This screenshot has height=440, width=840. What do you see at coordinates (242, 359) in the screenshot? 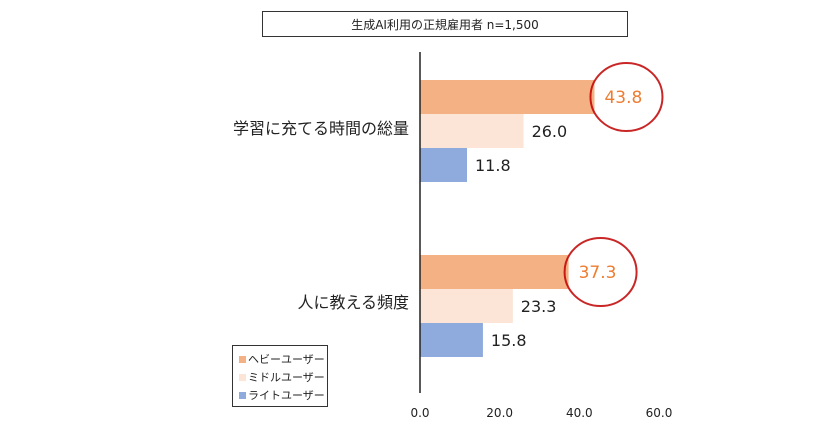
I see `legend-swatch-heavy` at bounding box center [242, 359].